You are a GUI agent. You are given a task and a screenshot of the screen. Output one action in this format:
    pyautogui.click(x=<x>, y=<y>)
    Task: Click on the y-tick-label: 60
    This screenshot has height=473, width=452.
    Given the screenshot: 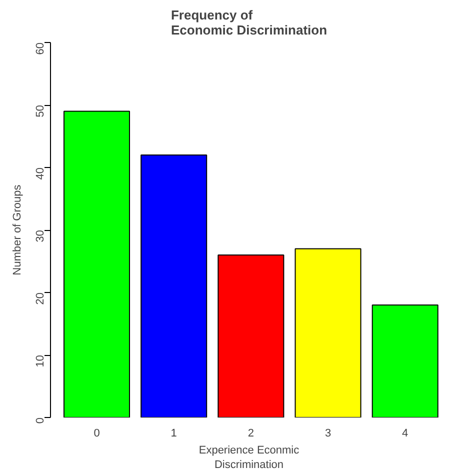 What is the action you would take?
    pyautogui.click(x=40, y=48)
    